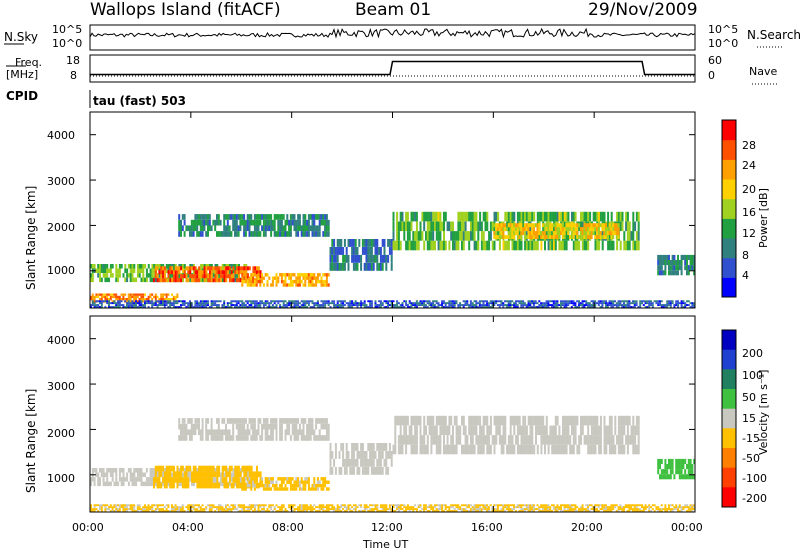  What do you see at coordinates (751, 458) in the screenshot?
I see `vel-cb-tick-m50: -50` at bounding box center [751, 458].